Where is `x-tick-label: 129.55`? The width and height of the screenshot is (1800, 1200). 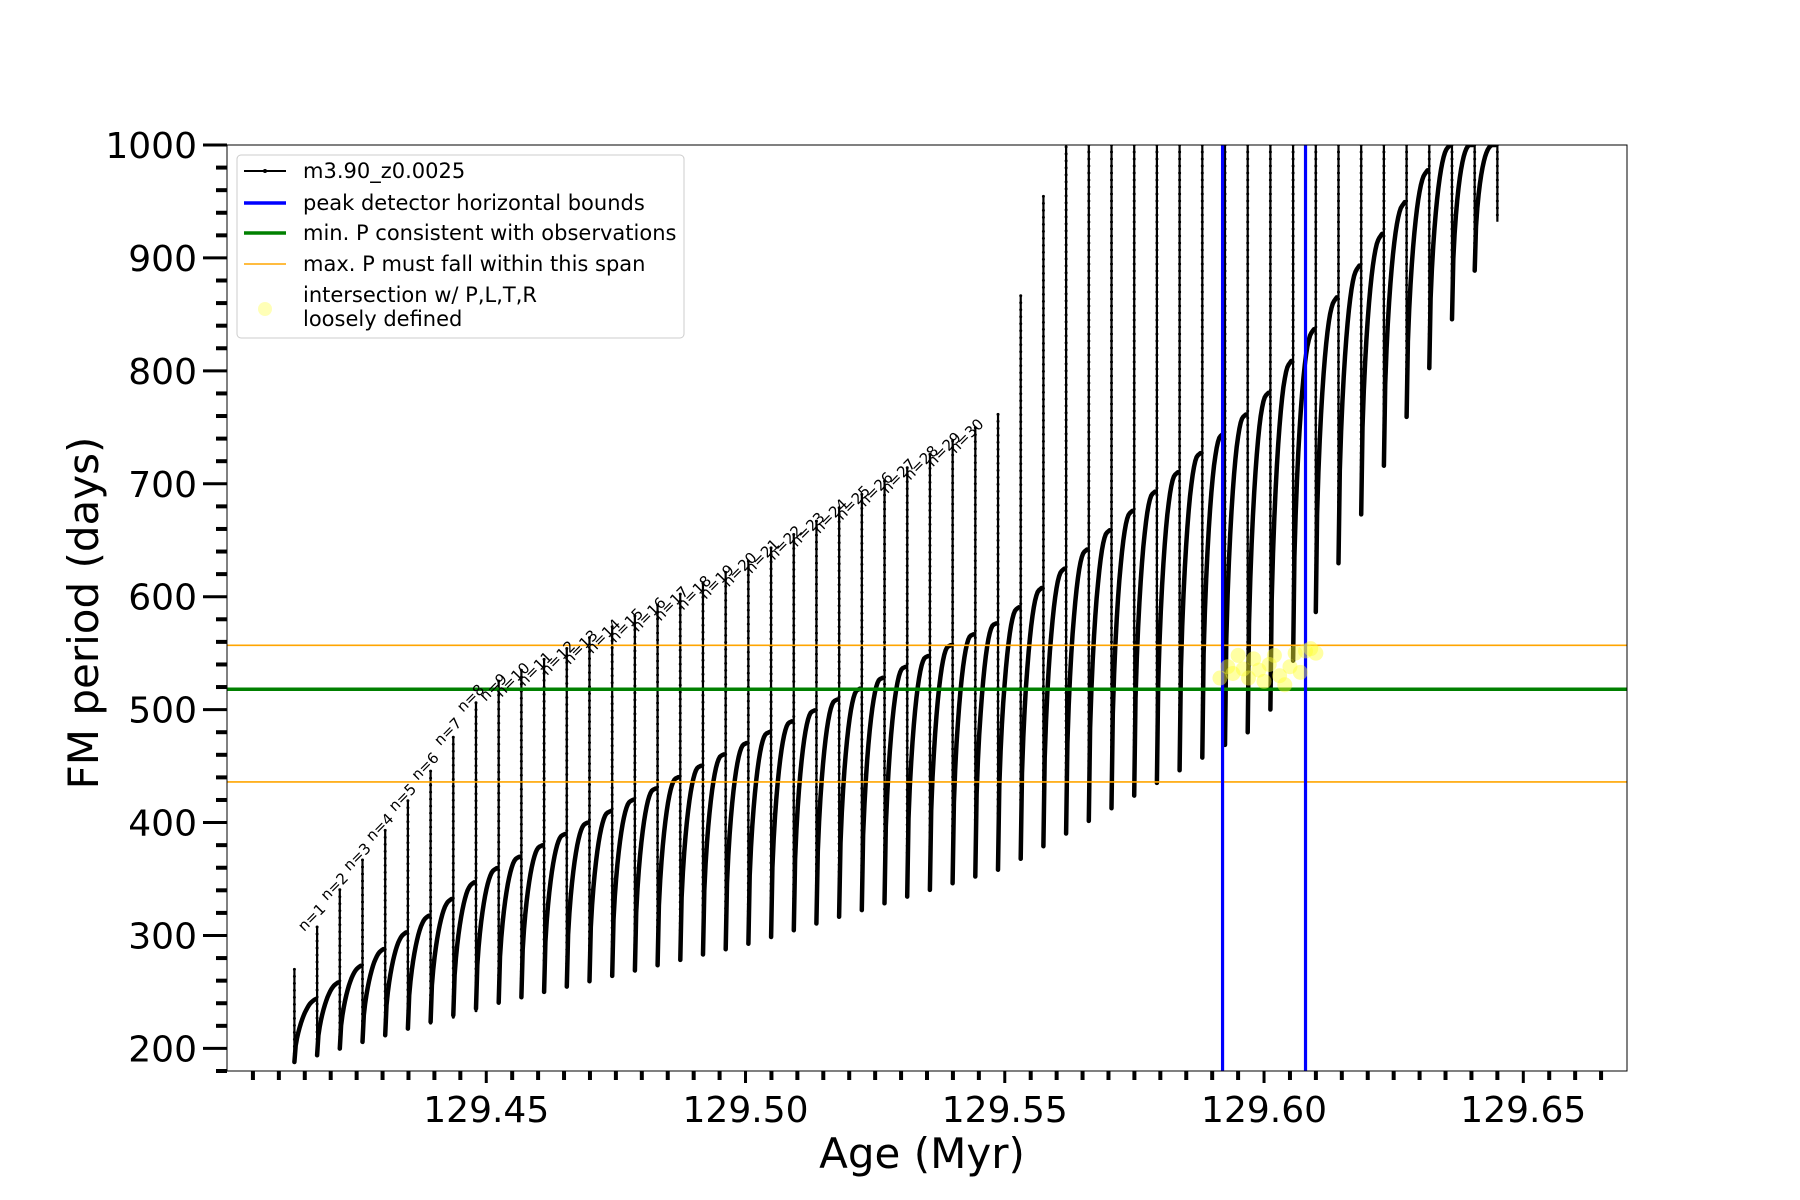
x-tick-label: 129.55 is located at coordinates (1005, 1110).